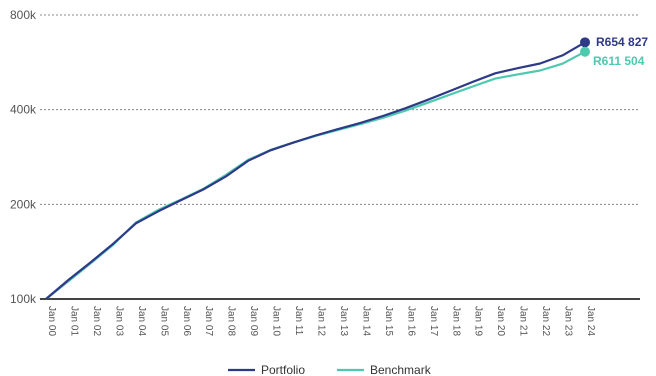  I want to click on y-tick-label: 400k, so click(23, 110).